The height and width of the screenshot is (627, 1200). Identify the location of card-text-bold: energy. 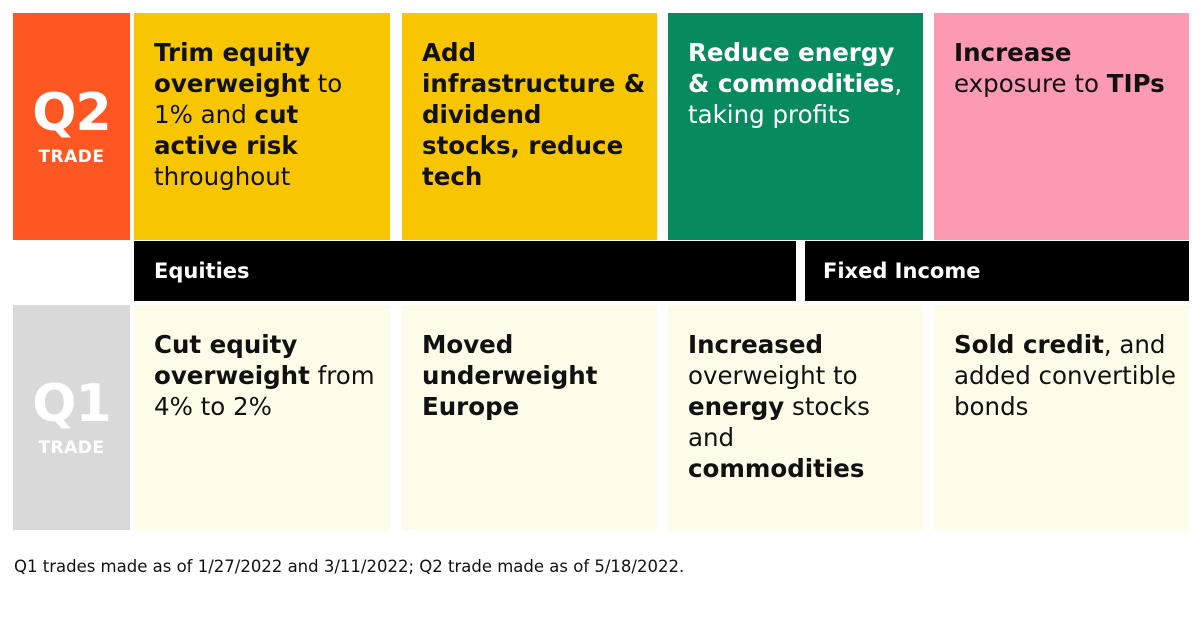
(736, 406).